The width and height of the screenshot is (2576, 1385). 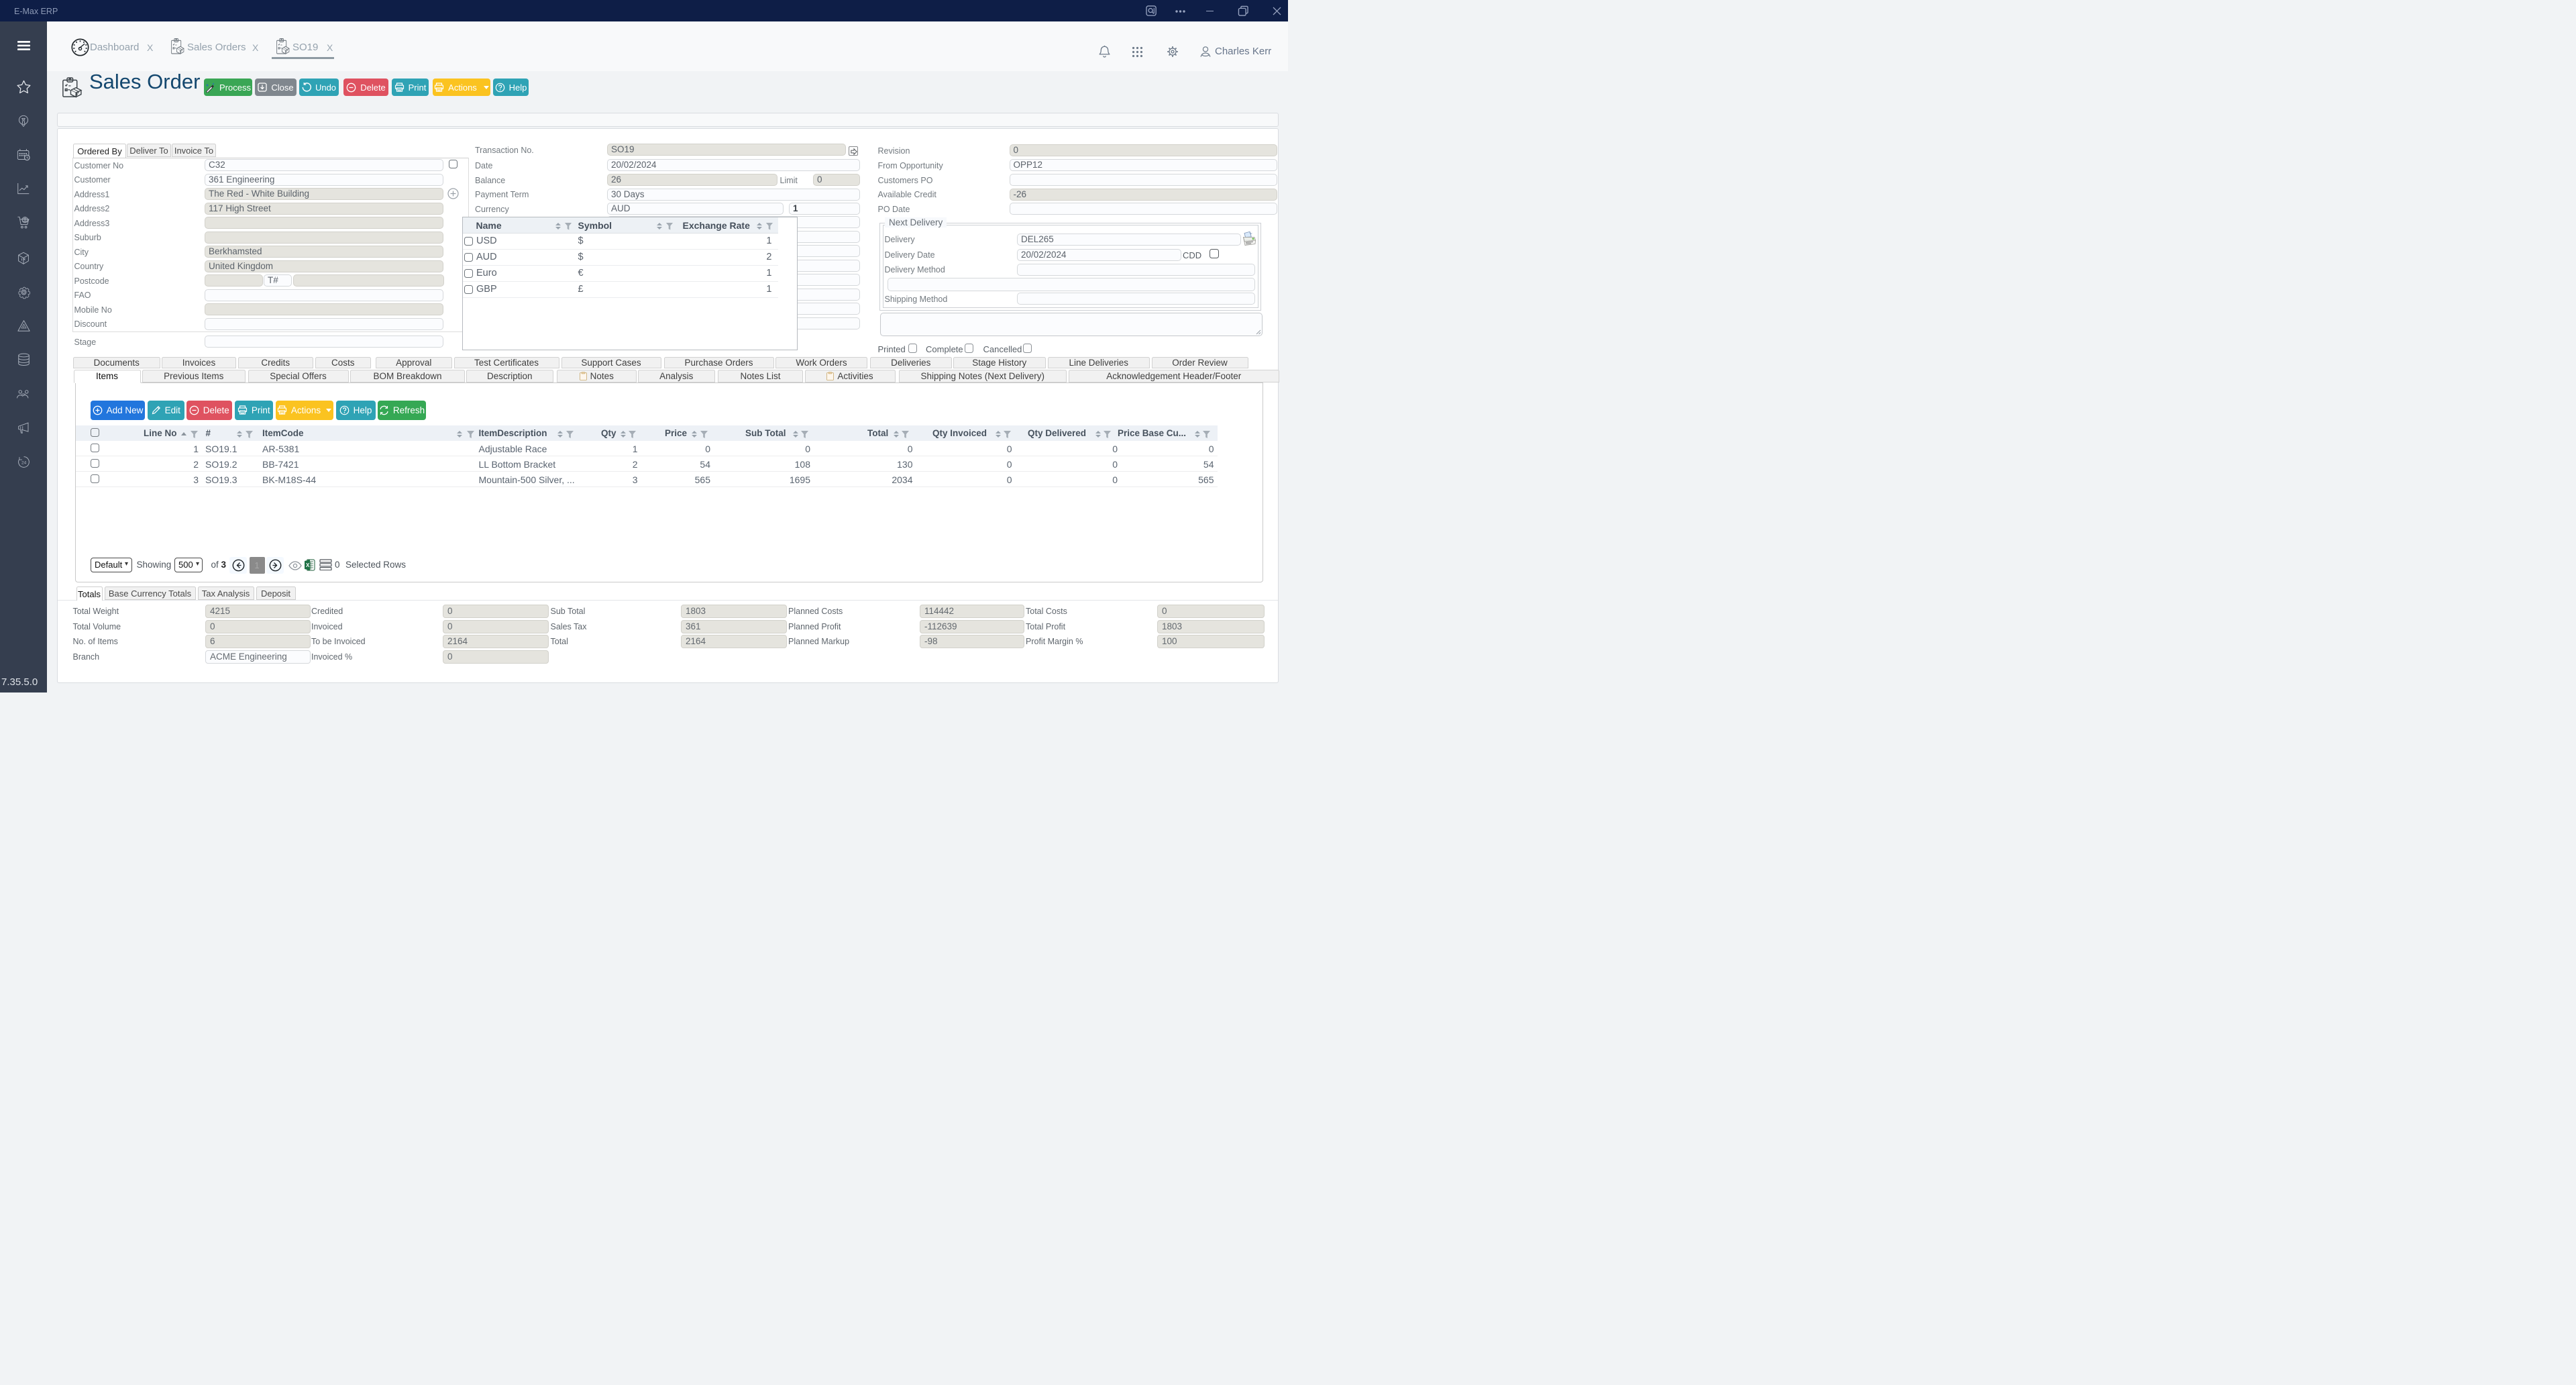 What do you see at coordinates (308, 565) in the screenshot?
I see `svg-text: X` at bounding box center [308, 565].